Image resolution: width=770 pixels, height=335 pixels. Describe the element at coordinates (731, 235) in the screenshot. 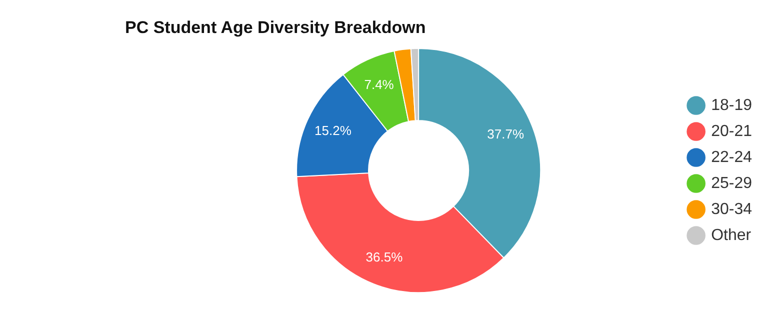

I see `legend-label: Other` at that location.